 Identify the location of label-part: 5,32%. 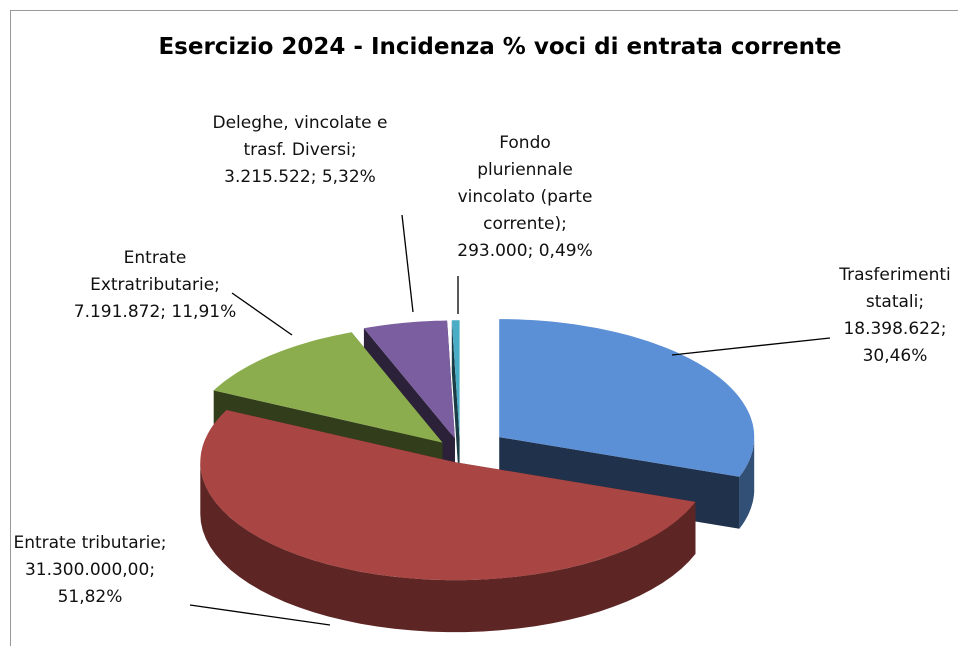
(348, 177).